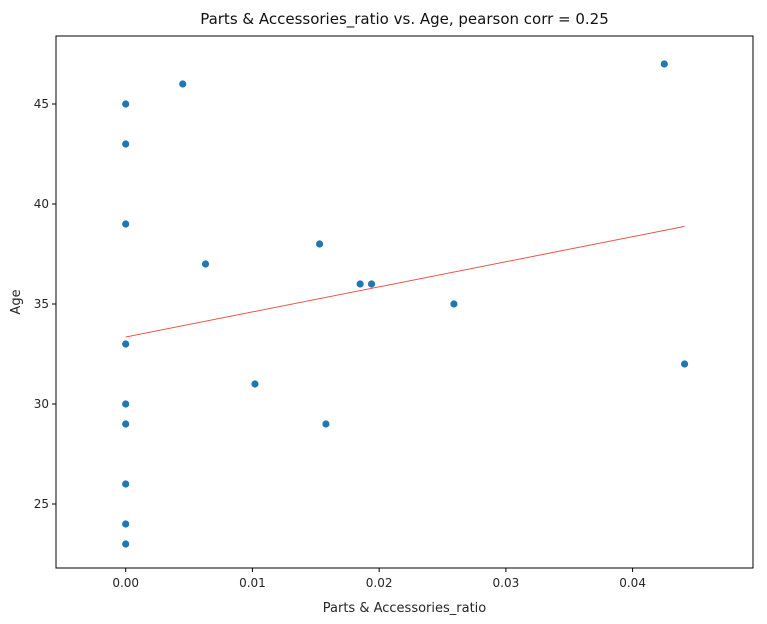 The image size is (767, 624). I want to click on x-tick-label: 0.01, so click(252, 583).